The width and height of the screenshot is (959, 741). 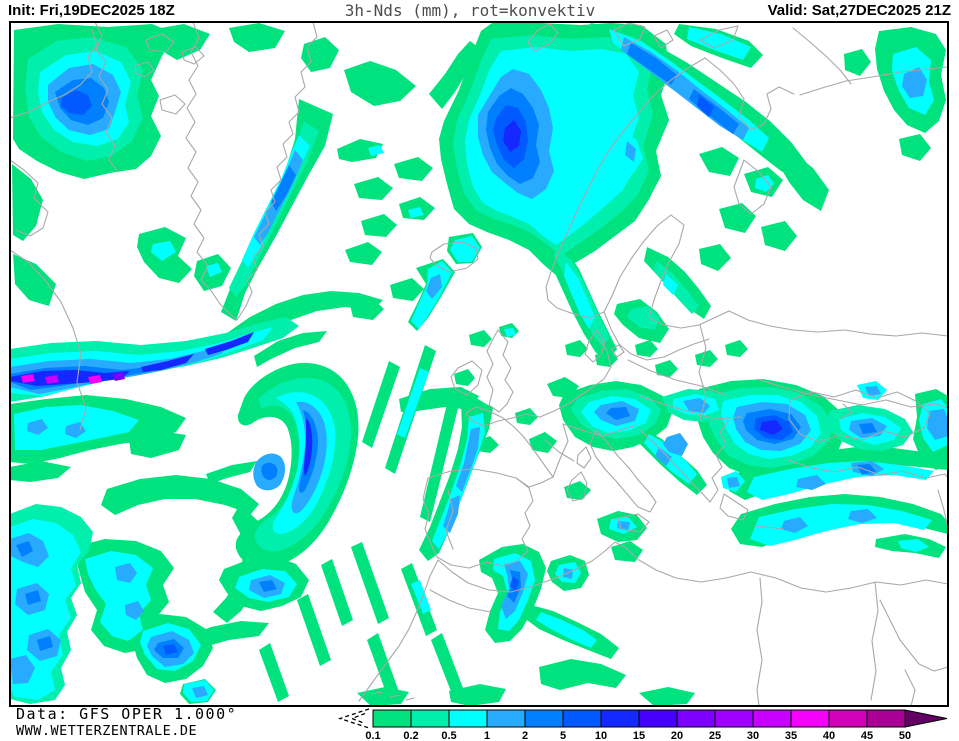 I want to click on legend-tick-label: 5, so click(x=563, y=735).